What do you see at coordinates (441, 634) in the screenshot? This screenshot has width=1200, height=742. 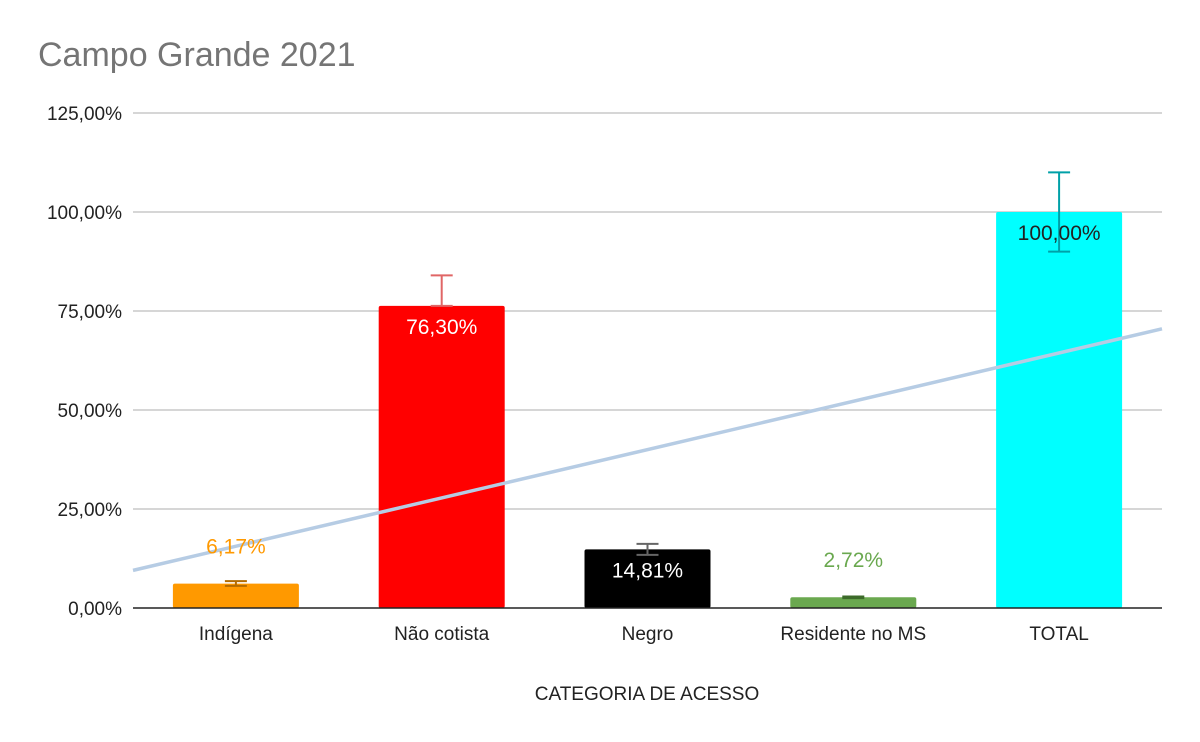 I see `x-tick-label-1: Não cotista` at bounding box center [441, 634].